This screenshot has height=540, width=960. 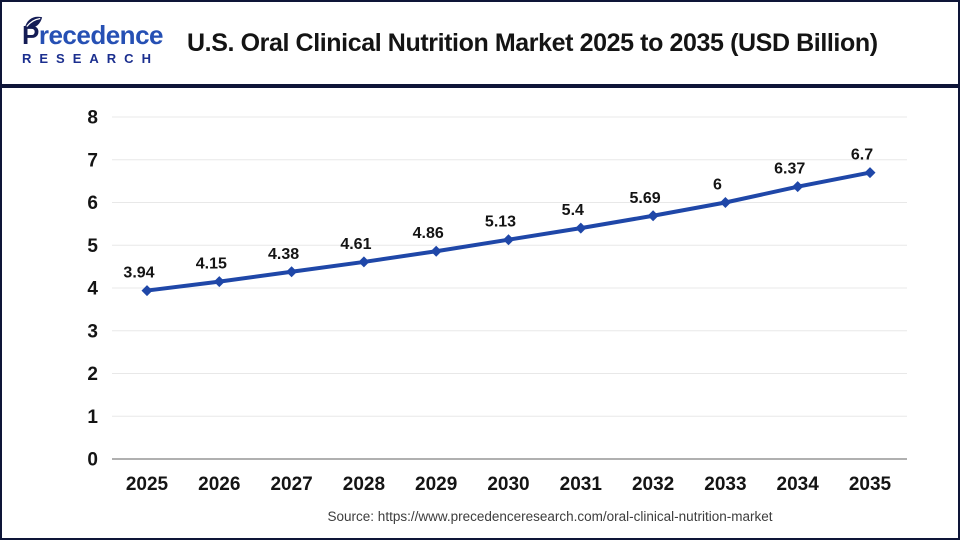 I want to click on brand-logo: Precedence RESEARCH, so click(x=93, y=41).